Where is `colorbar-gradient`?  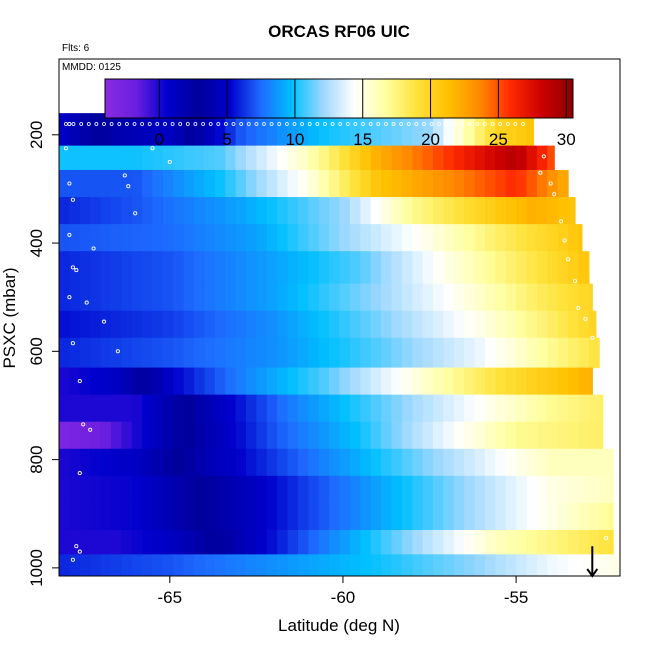
colorbar-gradient is located at coordinates (339, 98).